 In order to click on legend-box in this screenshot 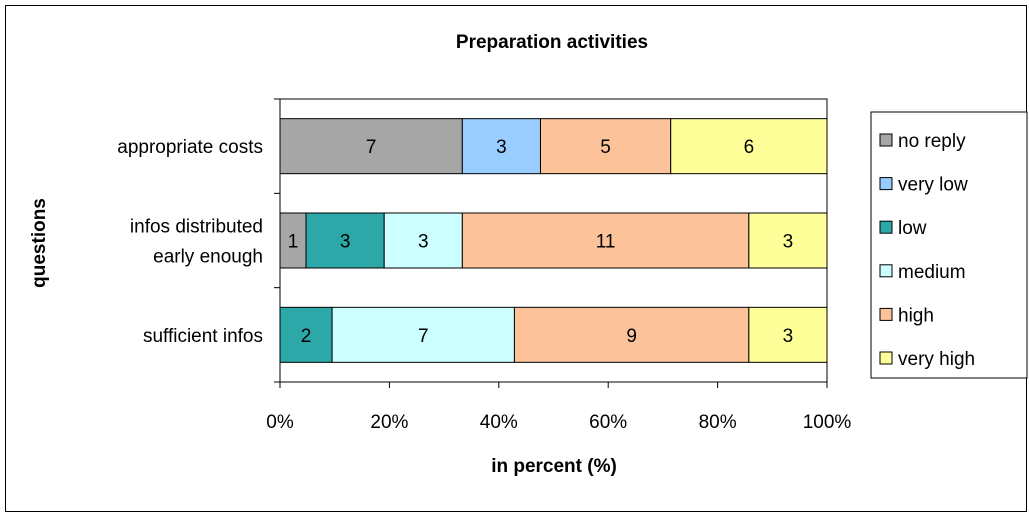, I will do `click(949, 245)`.